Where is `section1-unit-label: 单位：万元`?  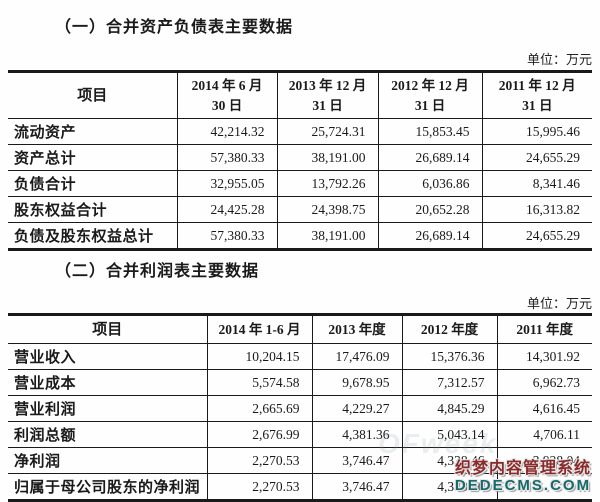
section1-unit-label: 单位：万元 is located at coordinates (559, 59).